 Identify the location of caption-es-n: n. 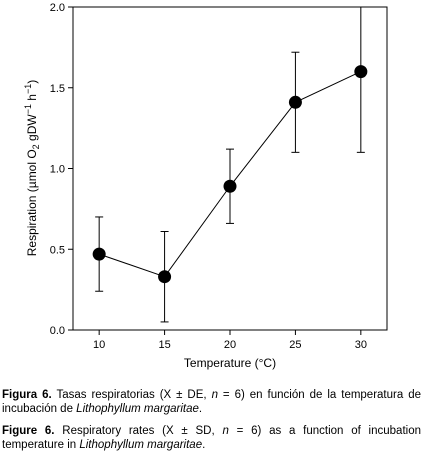
(214, 395).